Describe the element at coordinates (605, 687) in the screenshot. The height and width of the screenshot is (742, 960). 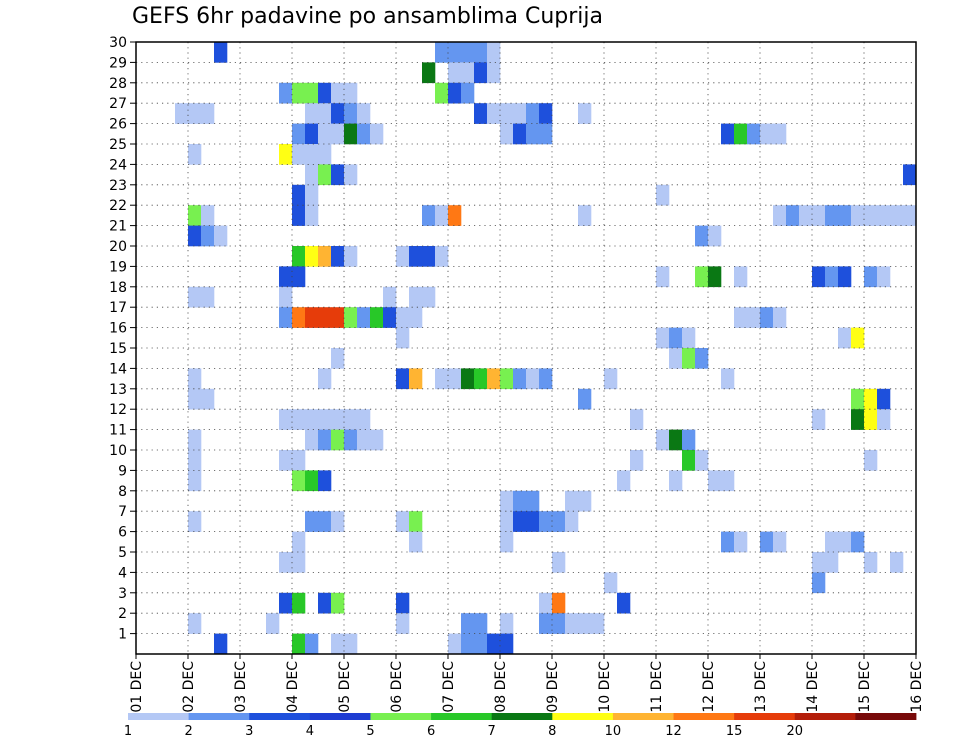
I see `x-tick-label: 10 DEC` at that location.